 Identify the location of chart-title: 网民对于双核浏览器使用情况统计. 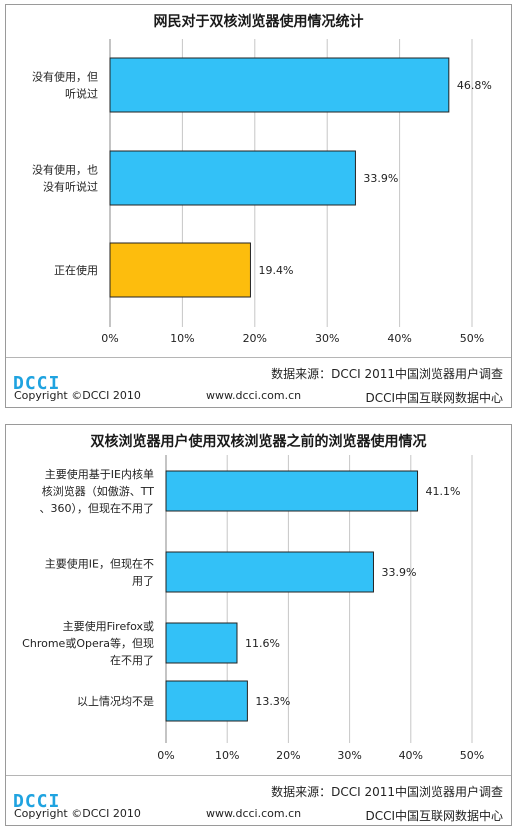
(258, 22).